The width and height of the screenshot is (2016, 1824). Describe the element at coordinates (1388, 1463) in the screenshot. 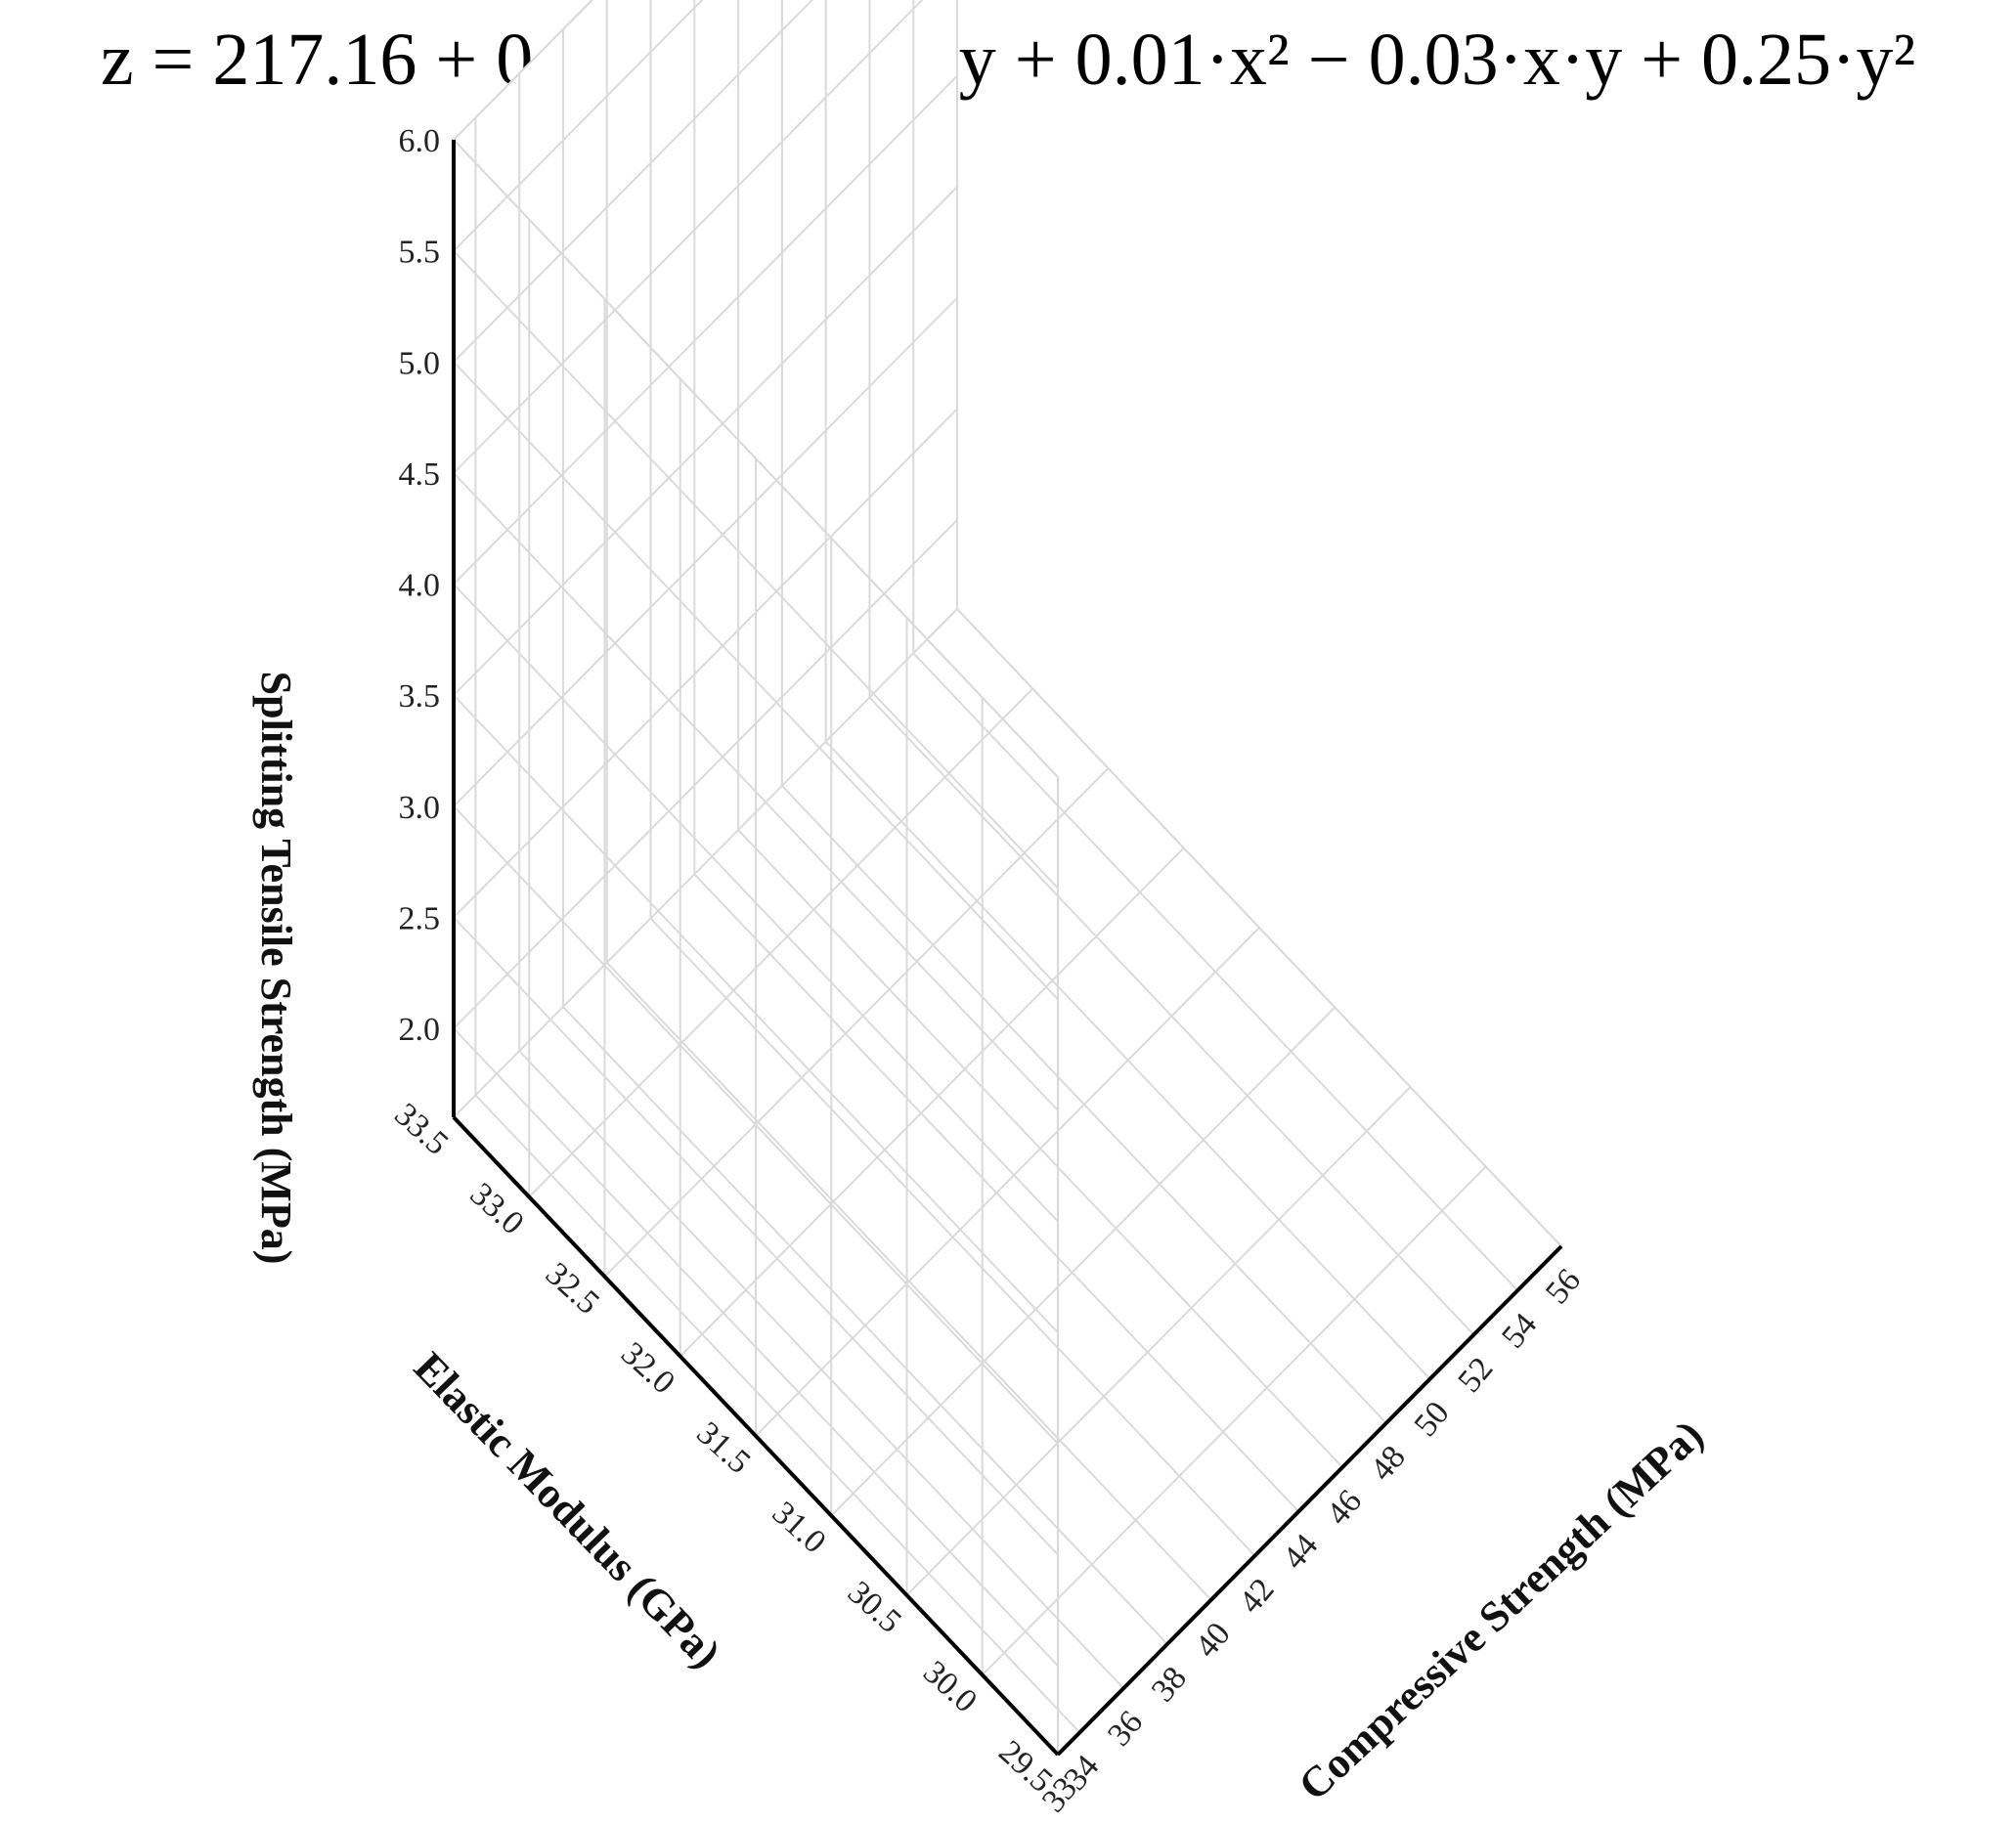

I see `x-tick-label: 48` at that location.